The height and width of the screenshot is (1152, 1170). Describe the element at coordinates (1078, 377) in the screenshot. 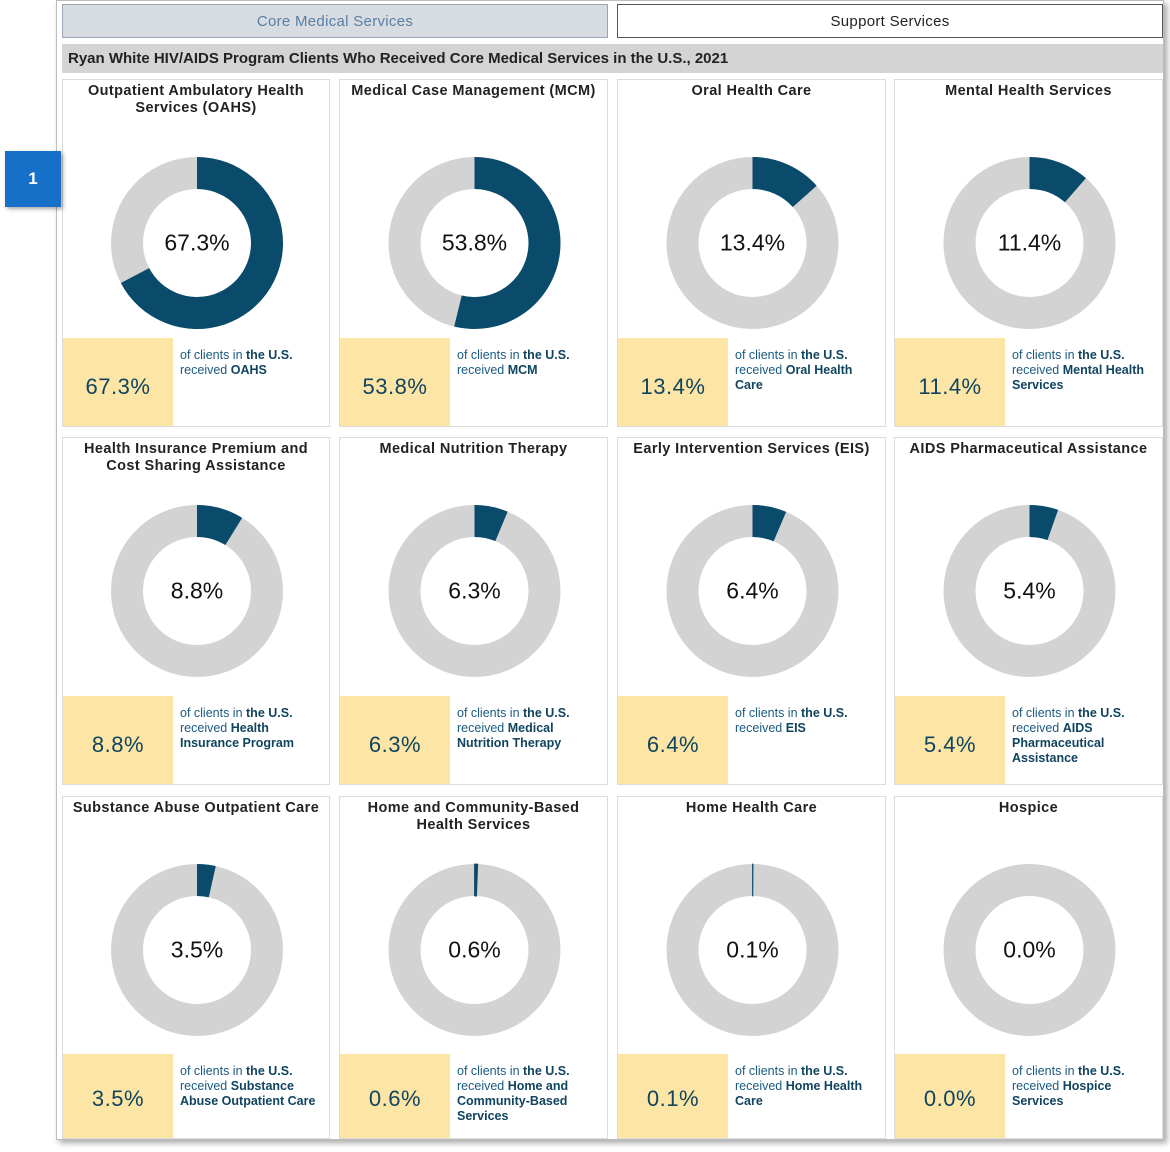

I see `stat-description-highlight: Mental Health Services` at that location.